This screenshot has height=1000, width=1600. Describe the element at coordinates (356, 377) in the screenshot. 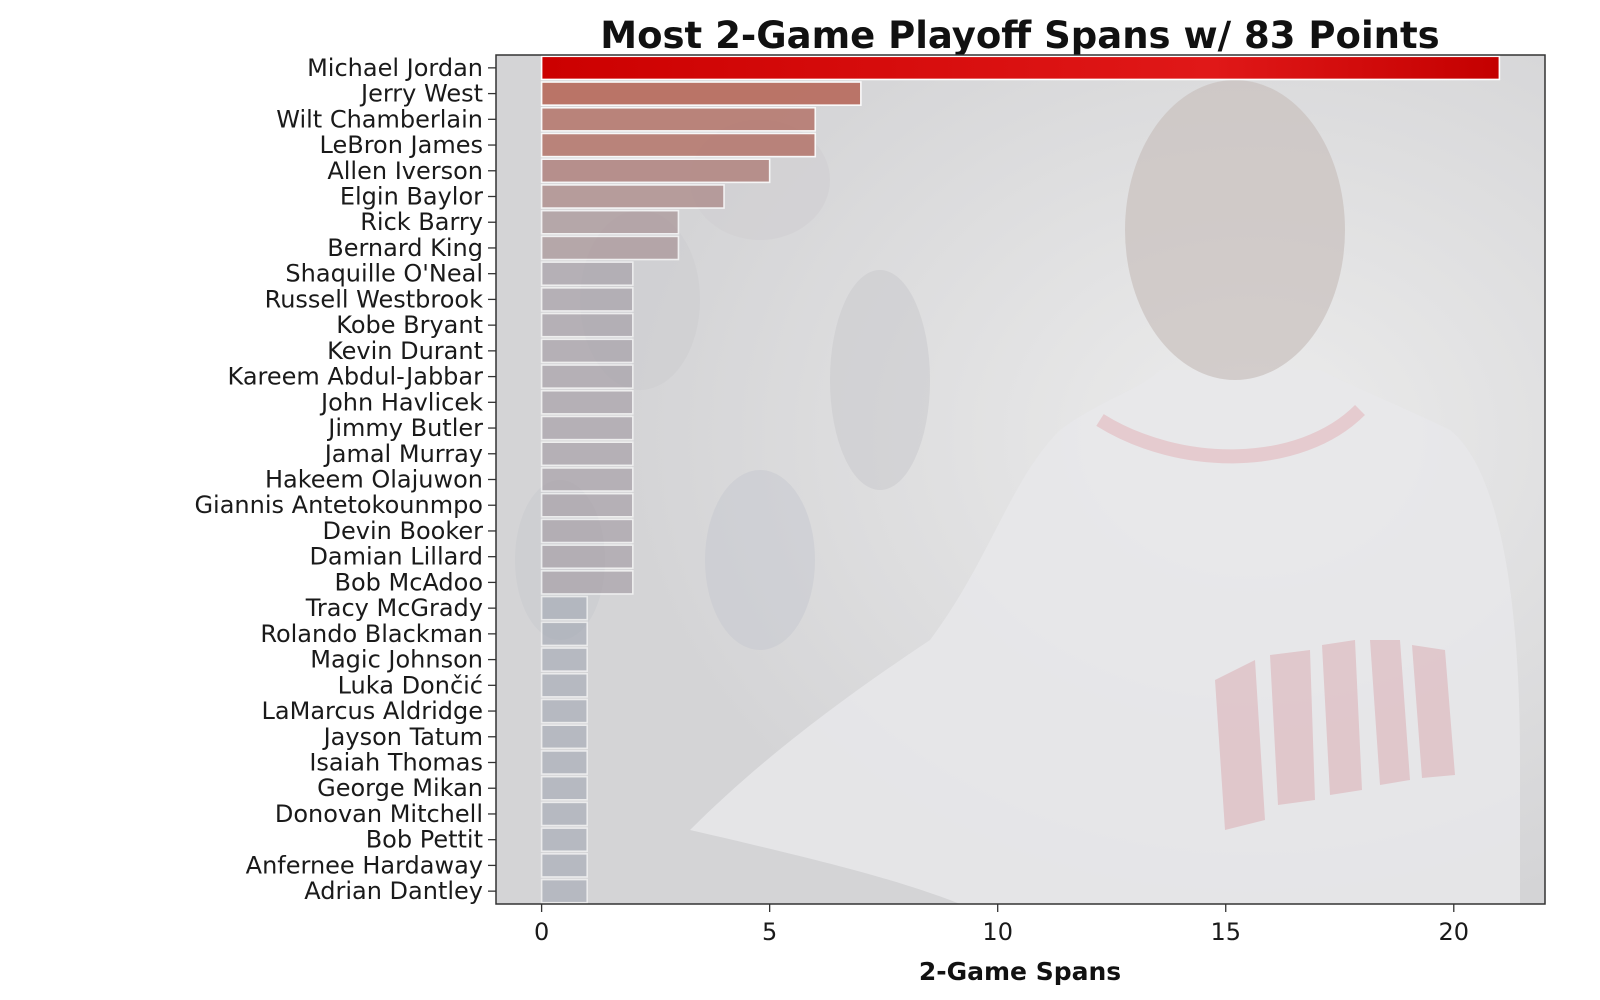

I see `y-tick-label: Kareem Abdul-Jabbar` at that location.